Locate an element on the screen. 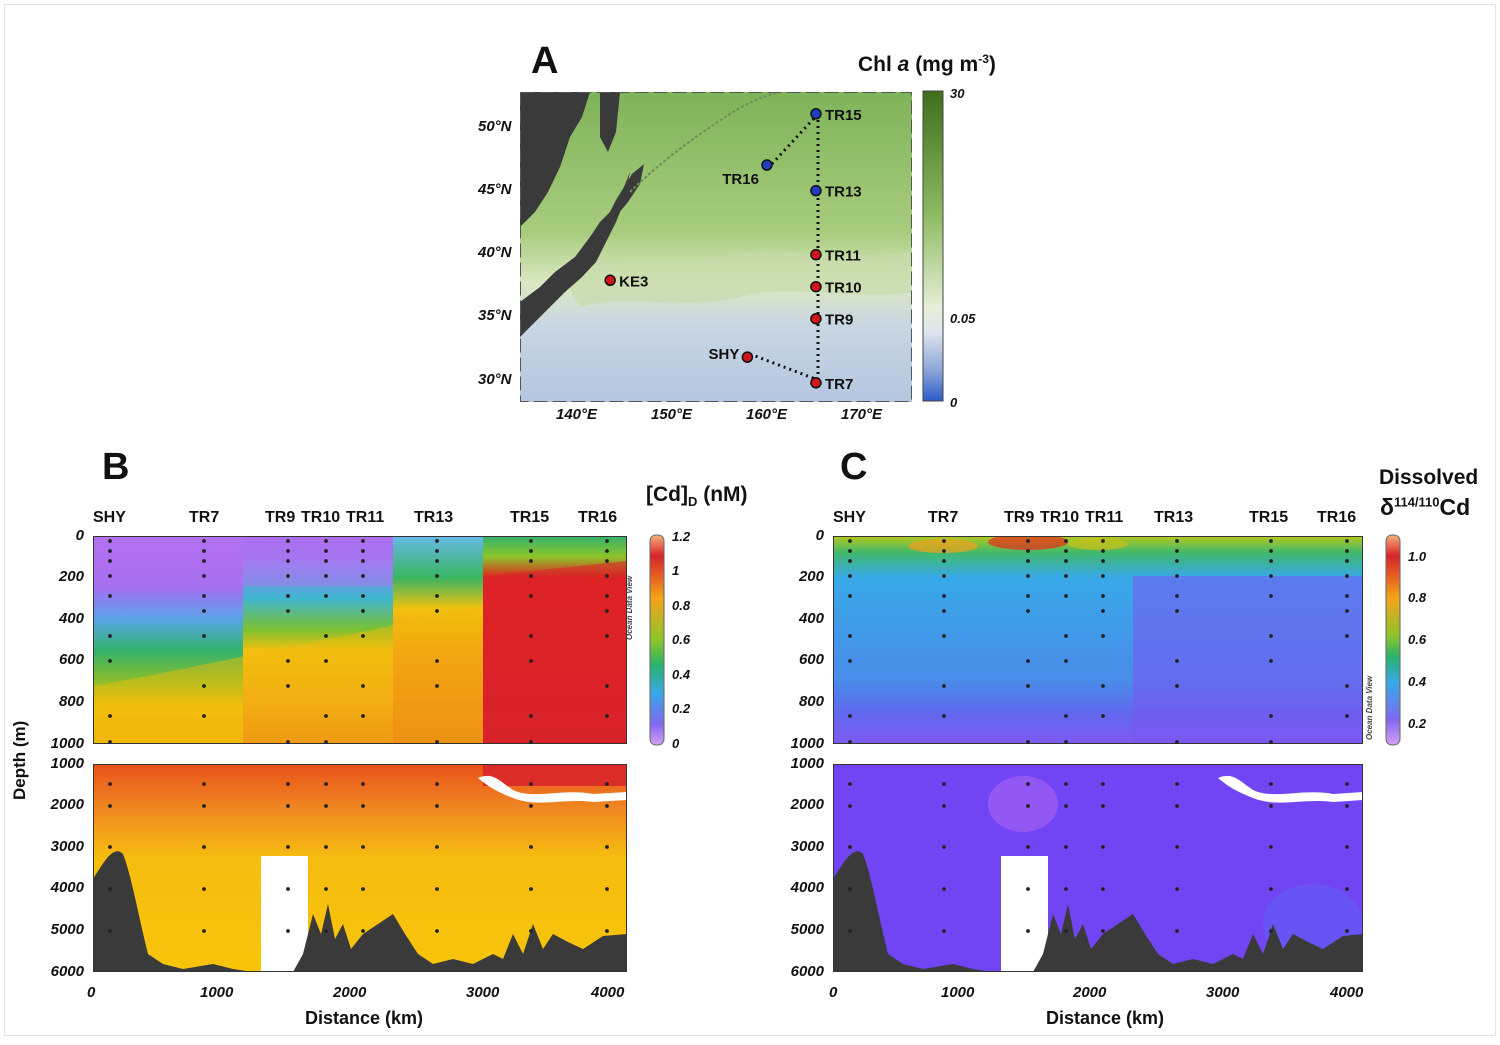 This screenshot has width=1500, height=1045. land-hokkaido is located at coordinates (627, 189).